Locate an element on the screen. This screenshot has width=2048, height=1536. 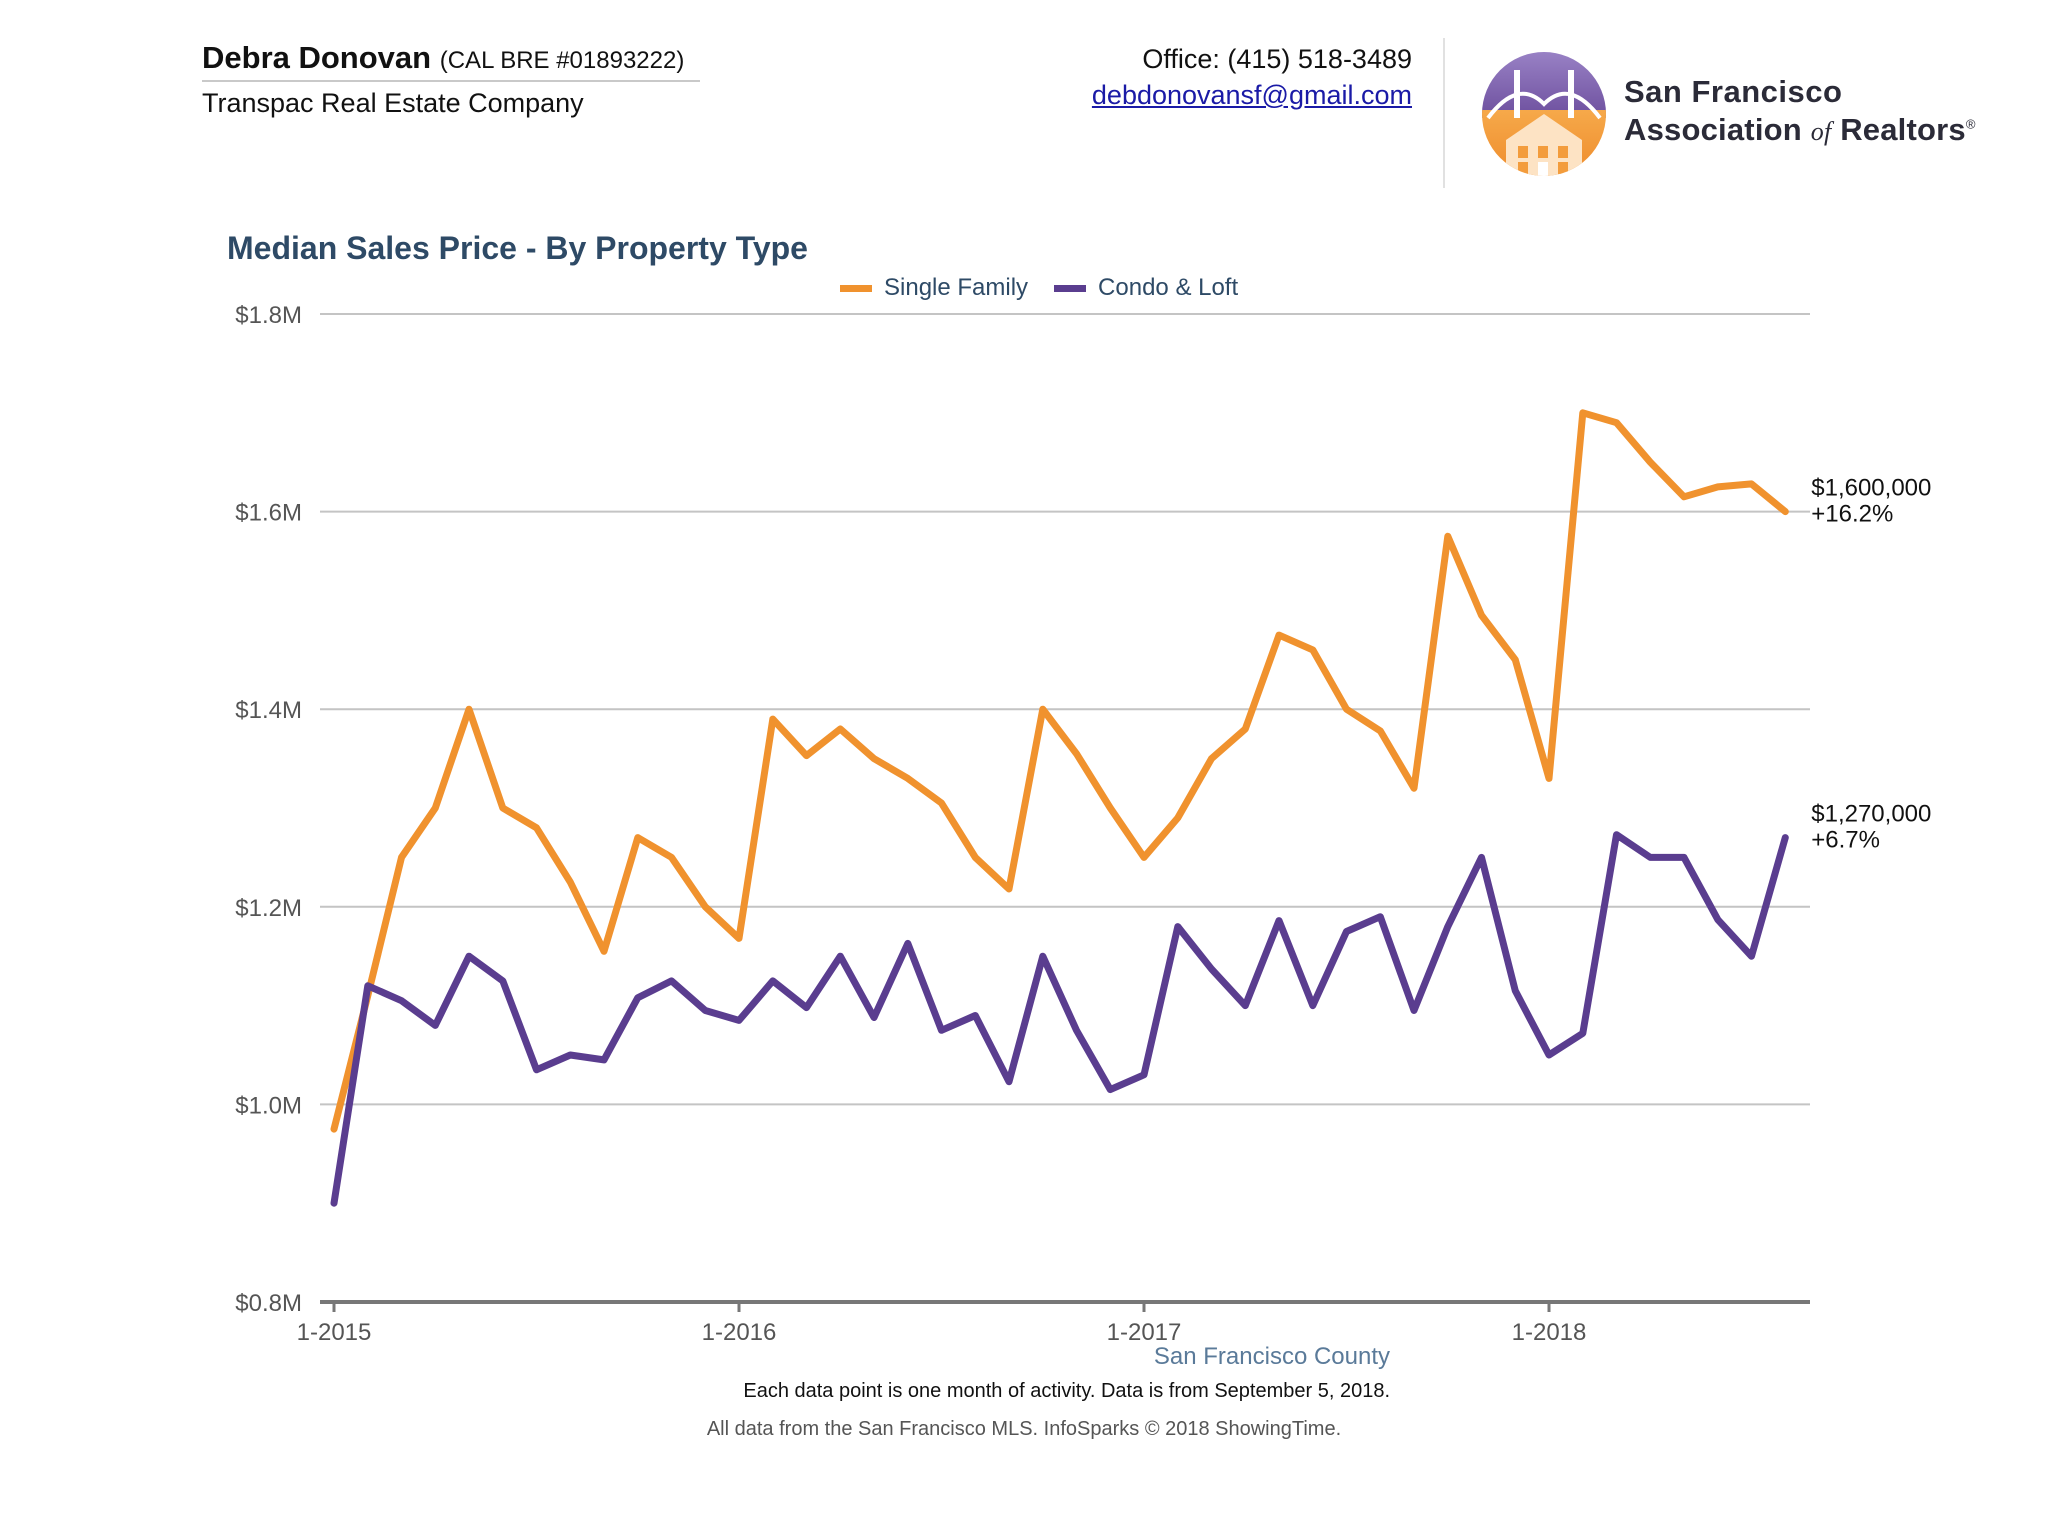
header-divider is located at coordinates (1444, 113).